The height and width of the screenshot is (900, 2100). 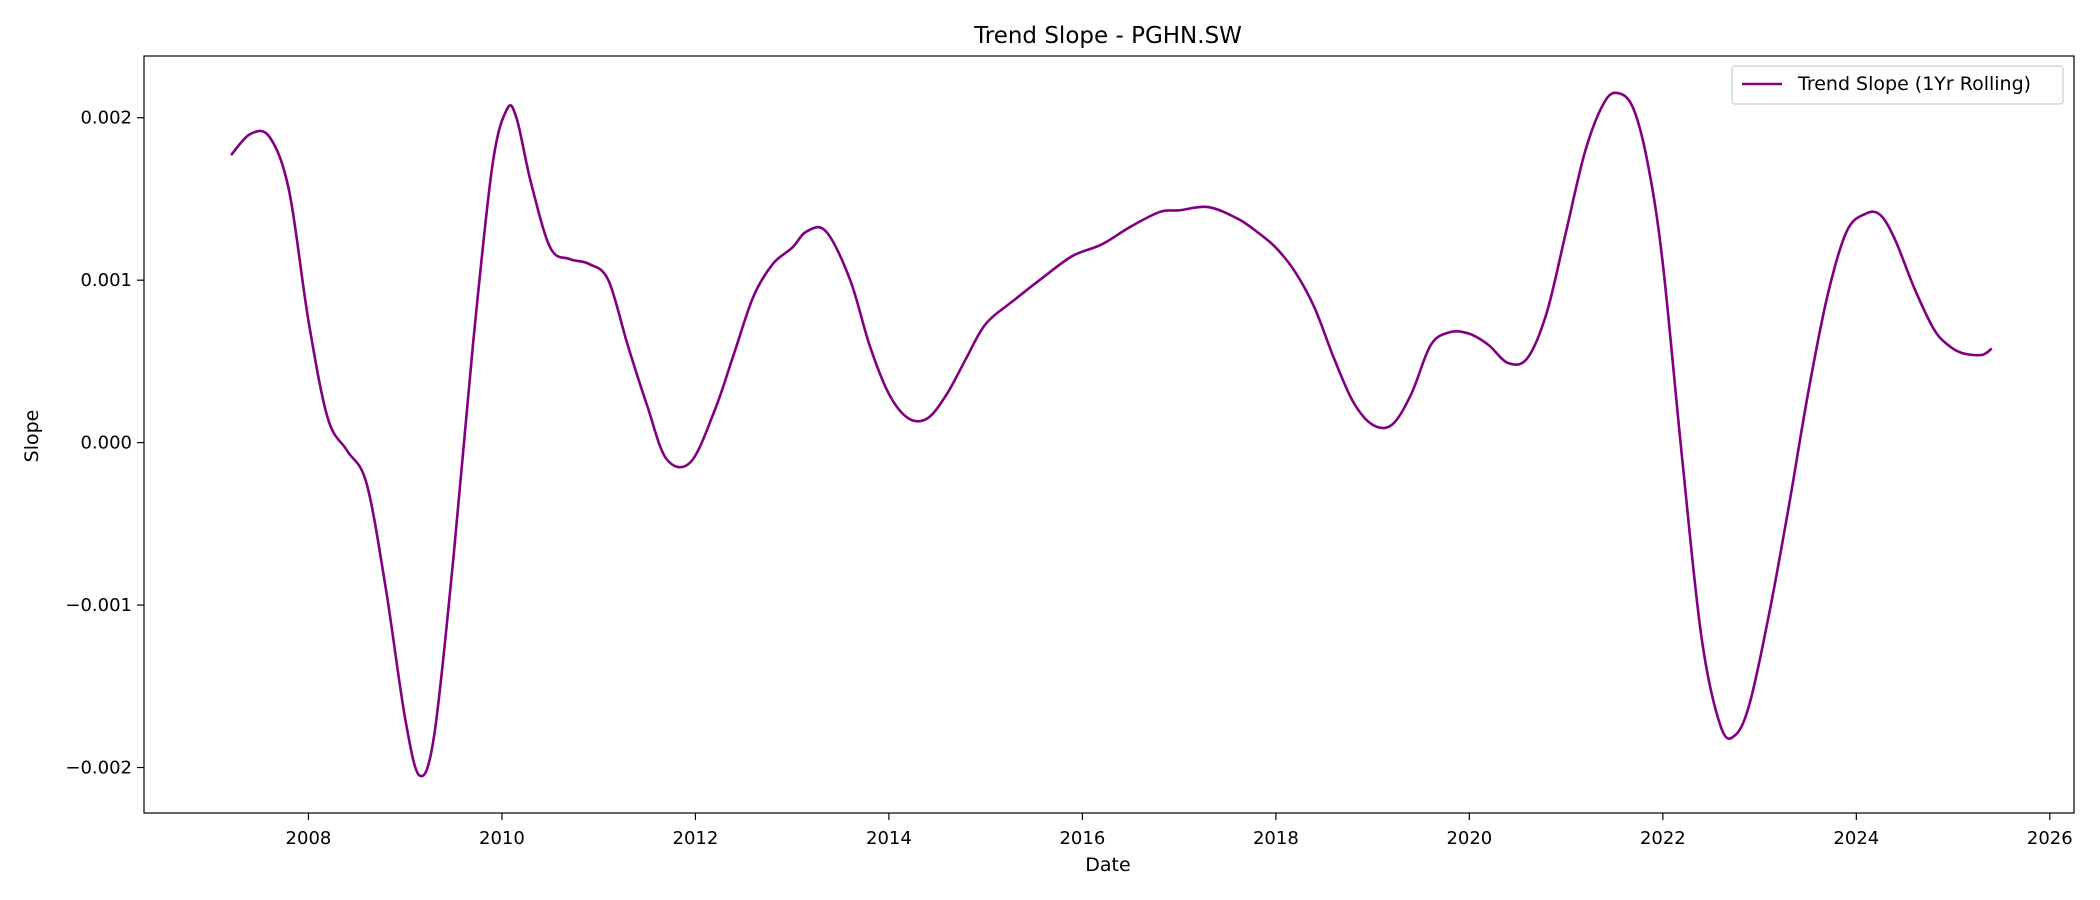 What do you see at coordinates (106, 280) in the screenshot?
I see `y-tick-label: 0.001` at bounding box center [106, 280].